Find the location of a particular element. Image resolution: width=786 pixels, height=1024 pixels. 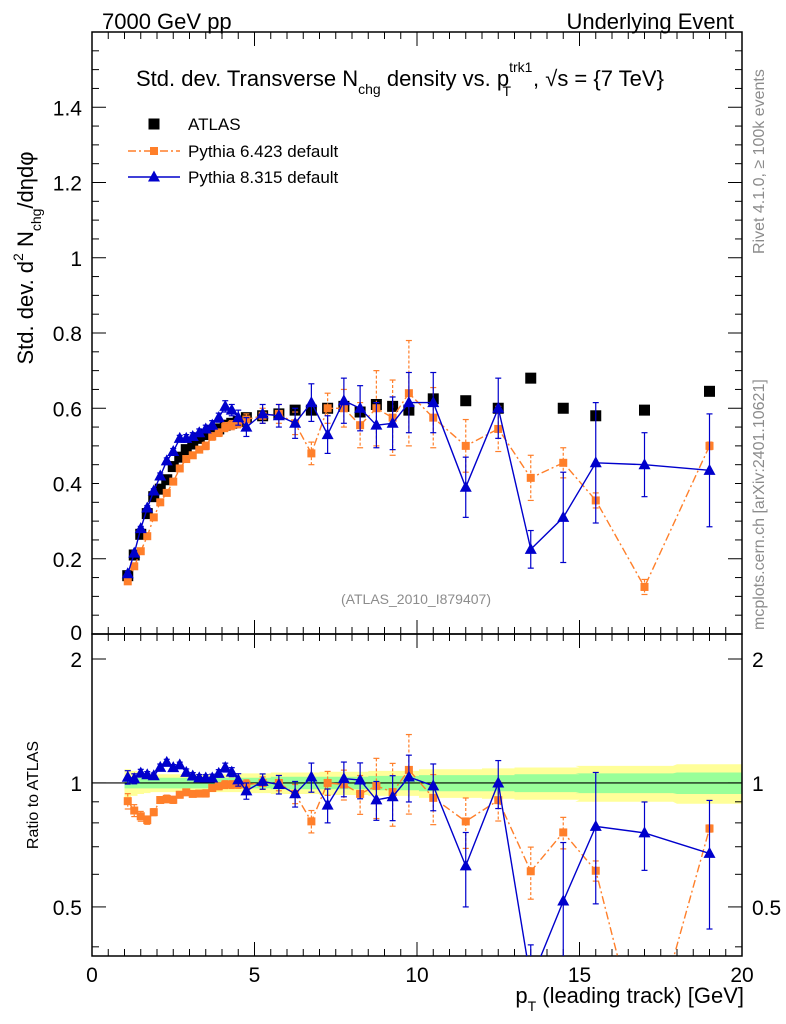

ratio-y-tick-label-right: 1 is located at coordinates (758, 784).